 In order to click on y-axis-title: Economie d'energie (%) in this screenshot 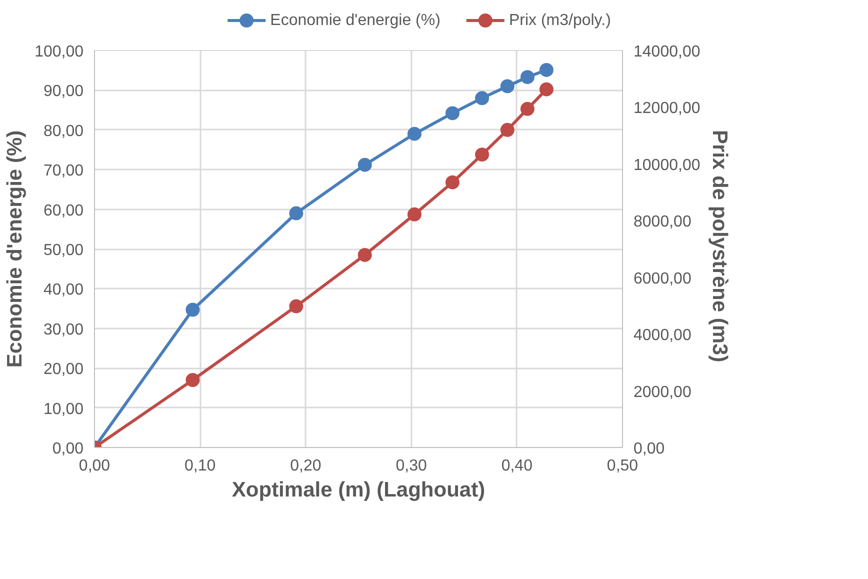, I will do `click(15, 249)`.